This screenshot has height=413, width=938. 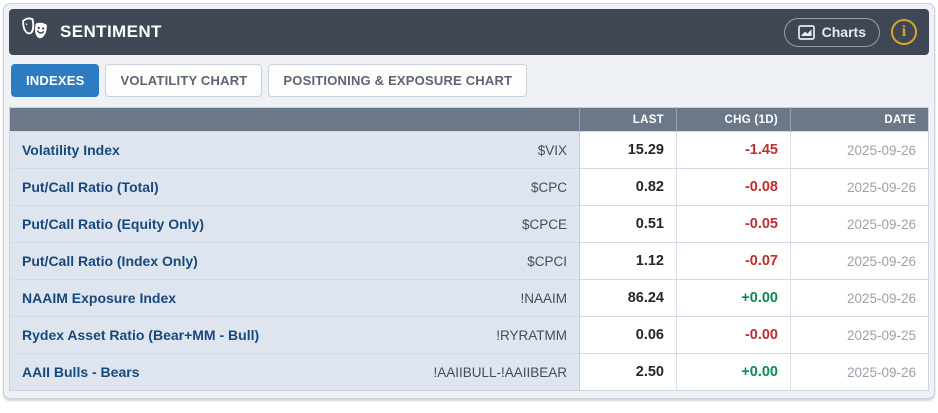 What do you see at coordinates (733, 119) in the screenshot?
I see `column-header-chg: CHG (1D)` at bounding box center [733, 119].